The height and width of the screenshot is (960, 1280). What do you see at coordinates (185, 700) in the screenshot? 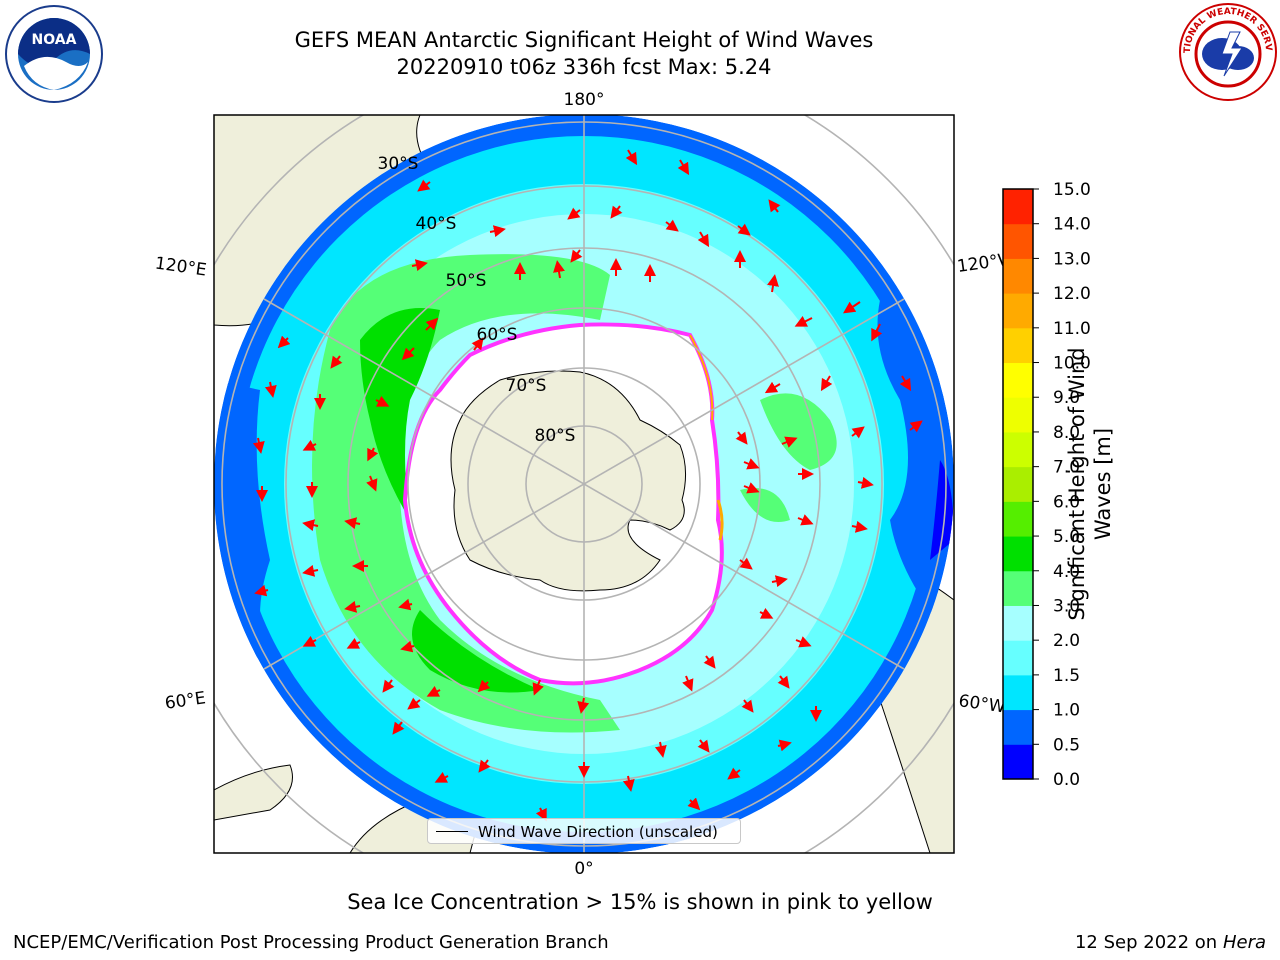
I see `lon-label-60e: 60°E` at bounding box center [185, 700].